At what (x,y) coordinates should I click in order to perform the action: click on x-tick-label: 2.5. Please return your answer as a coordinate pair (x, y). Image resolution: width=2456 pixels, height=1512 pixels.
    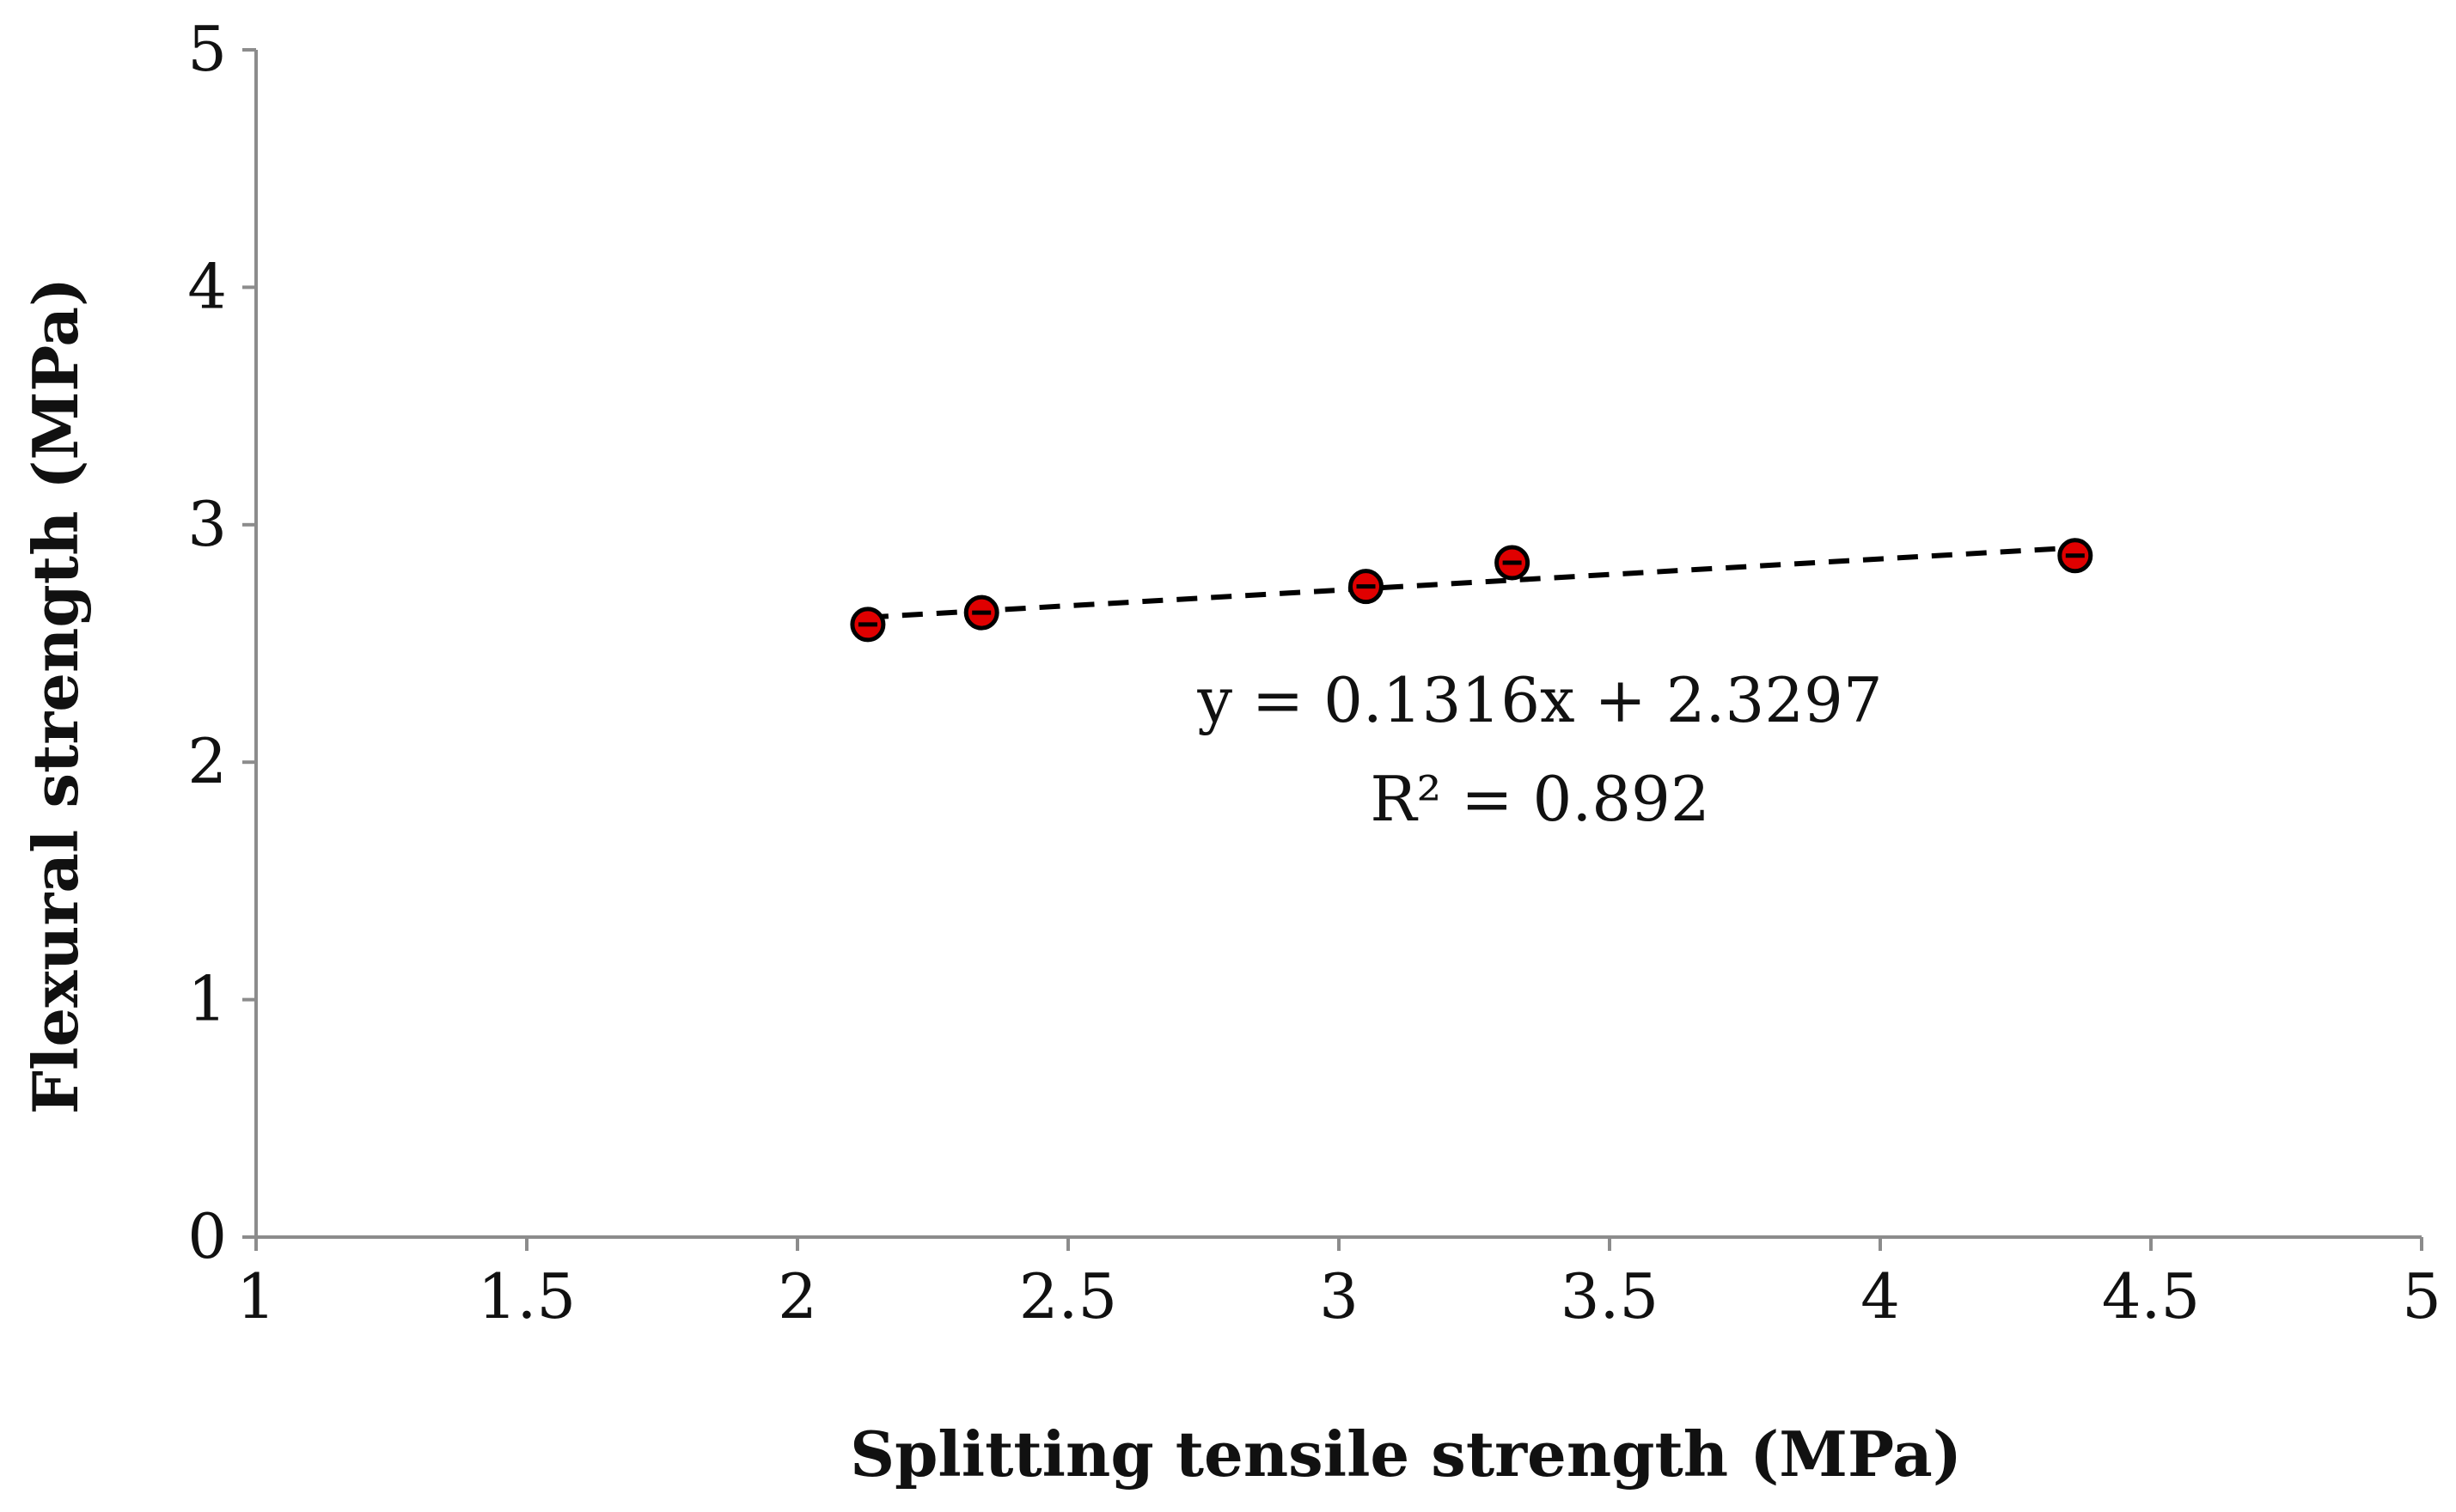
    Looking at the image, I should click on (1068, 1296).